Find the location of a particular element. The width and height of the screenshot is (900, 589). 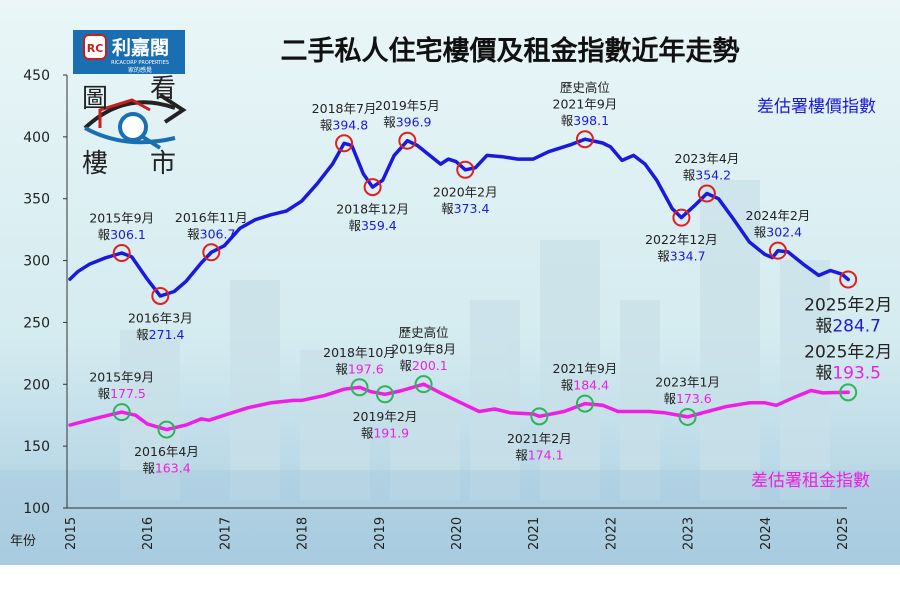

value-number: 271.4 is located at coordinates (167, 334).